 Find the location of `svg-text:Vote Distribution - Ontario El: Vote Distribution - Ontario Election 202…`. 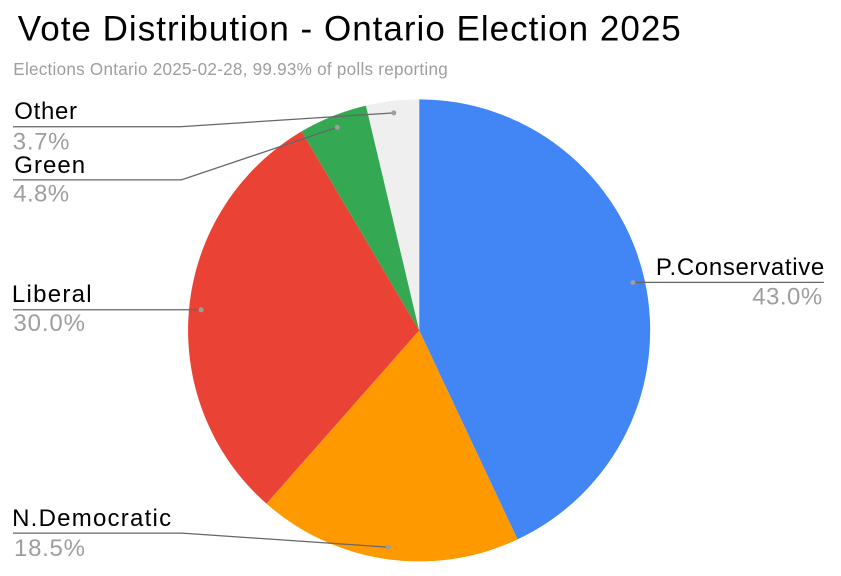

svg-text:Vote Distribution - Ontario El: Vote Distribution - Ontario Election 202… is located at coordinates (350, 28).